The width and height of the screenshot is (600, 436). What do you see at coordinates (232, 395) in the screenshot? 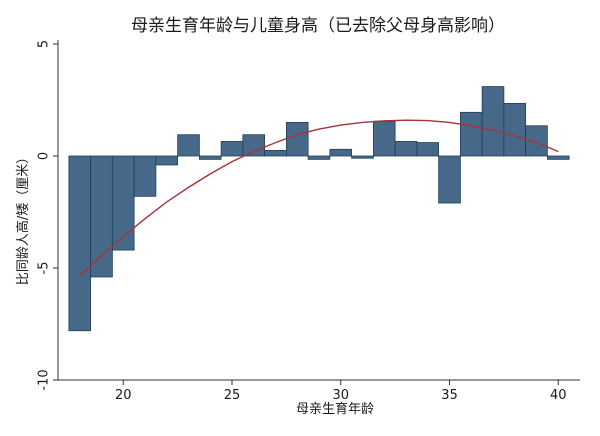
I see `x-tick-label: 25` at bounding box center [232, 395].